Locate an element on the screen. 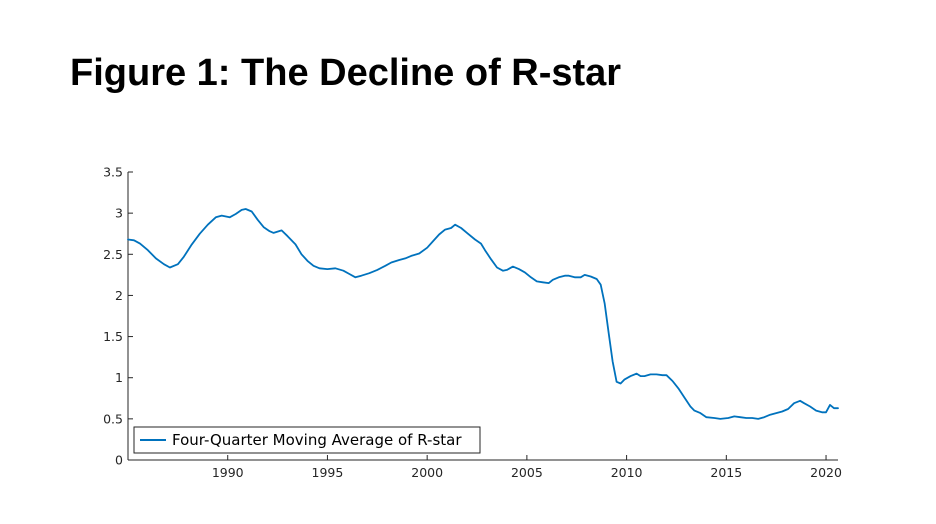  legend-box is located at coordinates (307, 440).